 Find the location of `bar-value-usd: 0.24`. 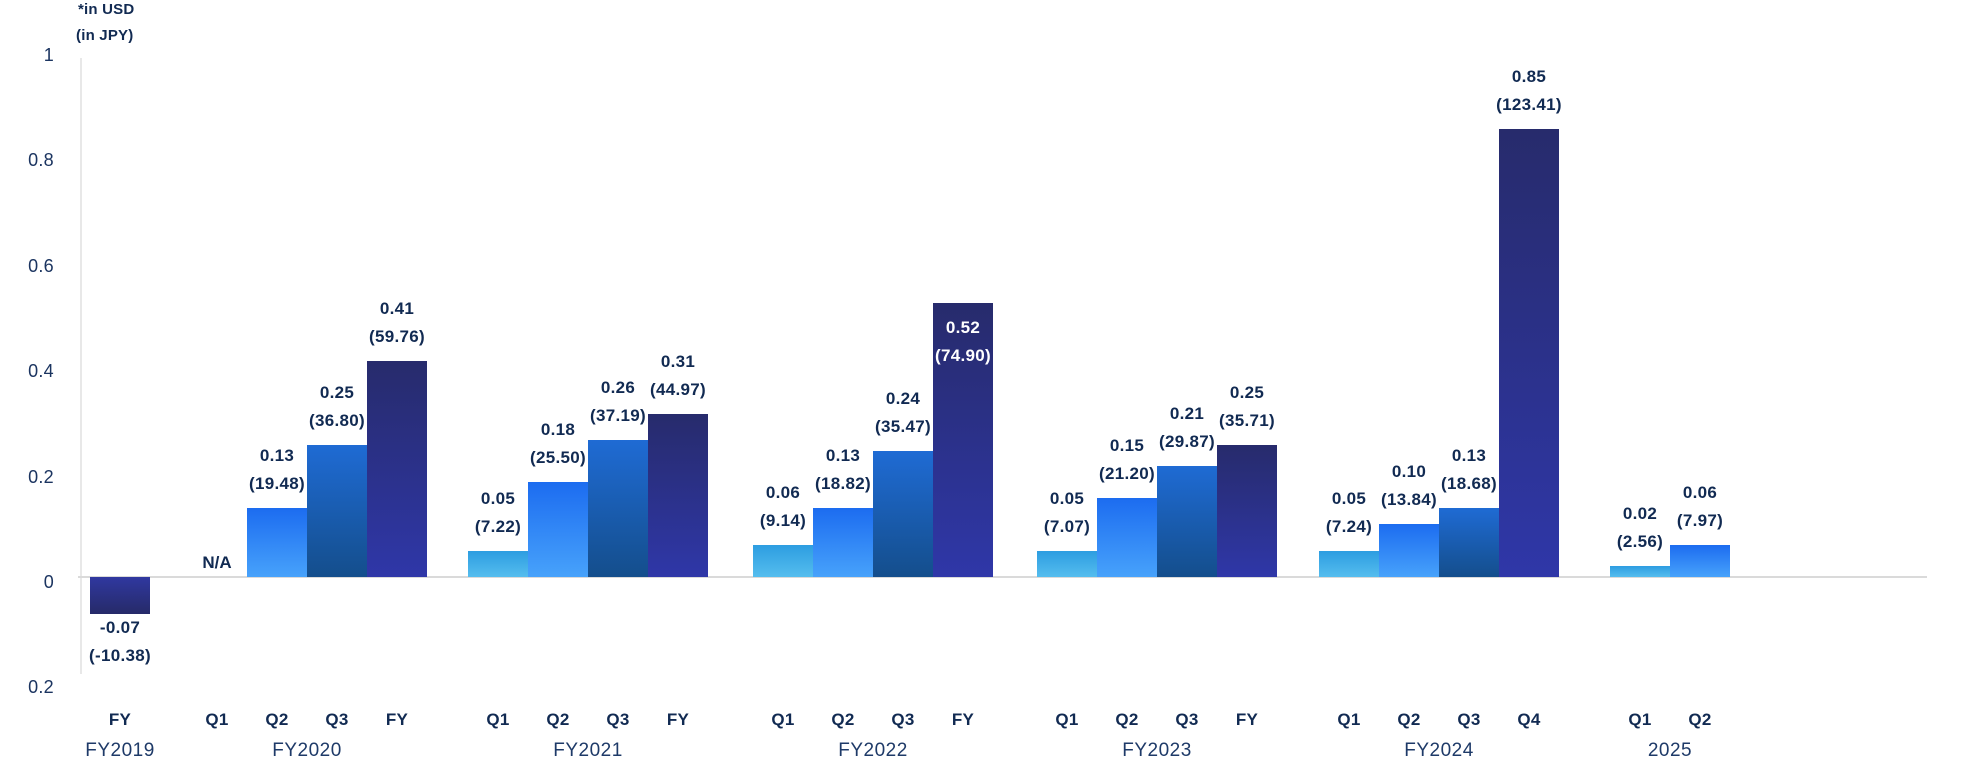

bar-value-usd: 0.24 is located at coordinates (903, 398).